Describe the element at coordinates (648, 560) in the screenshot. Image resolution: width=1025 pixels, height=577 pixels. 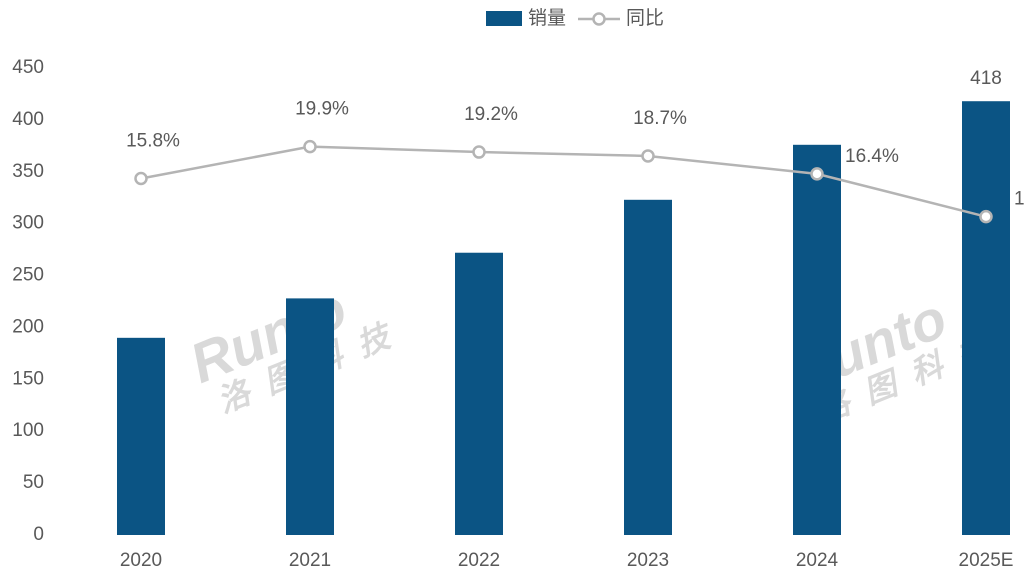
I see `x-tick-label: 2023` at that location.